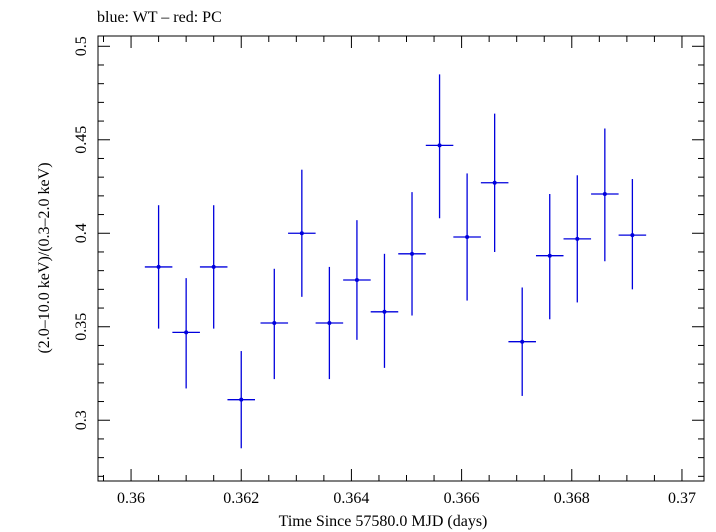 This screenshot has width=716, height=532. What do you see at coordinates (81, 140) in the screenshot?
I see `y-tick-label: 0.45` at bounding box center [81, 140].